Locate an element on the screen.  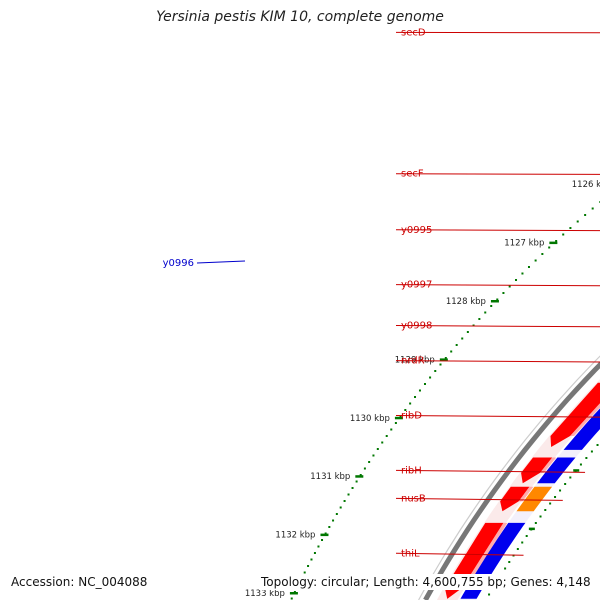
gene-label: y0996 is located at coordinates (178, 263).